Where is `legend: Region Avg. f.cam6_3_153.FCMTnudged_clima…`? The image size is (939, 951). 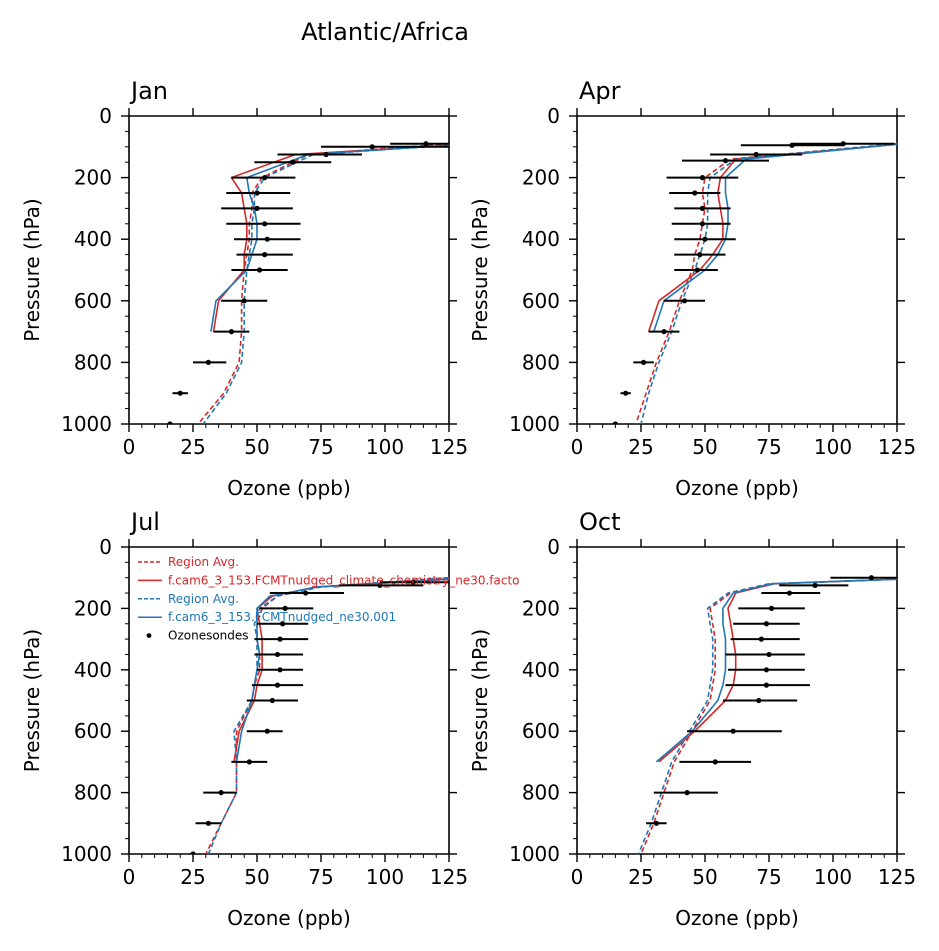 legend: Region Avg. f.cam6_3_153.FCMTnudged_clima… is located at coordinates (329, 599).